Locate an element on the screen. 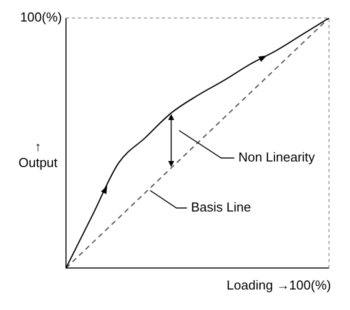  annotation: Non Linearity is located at coordinates (277, 157).